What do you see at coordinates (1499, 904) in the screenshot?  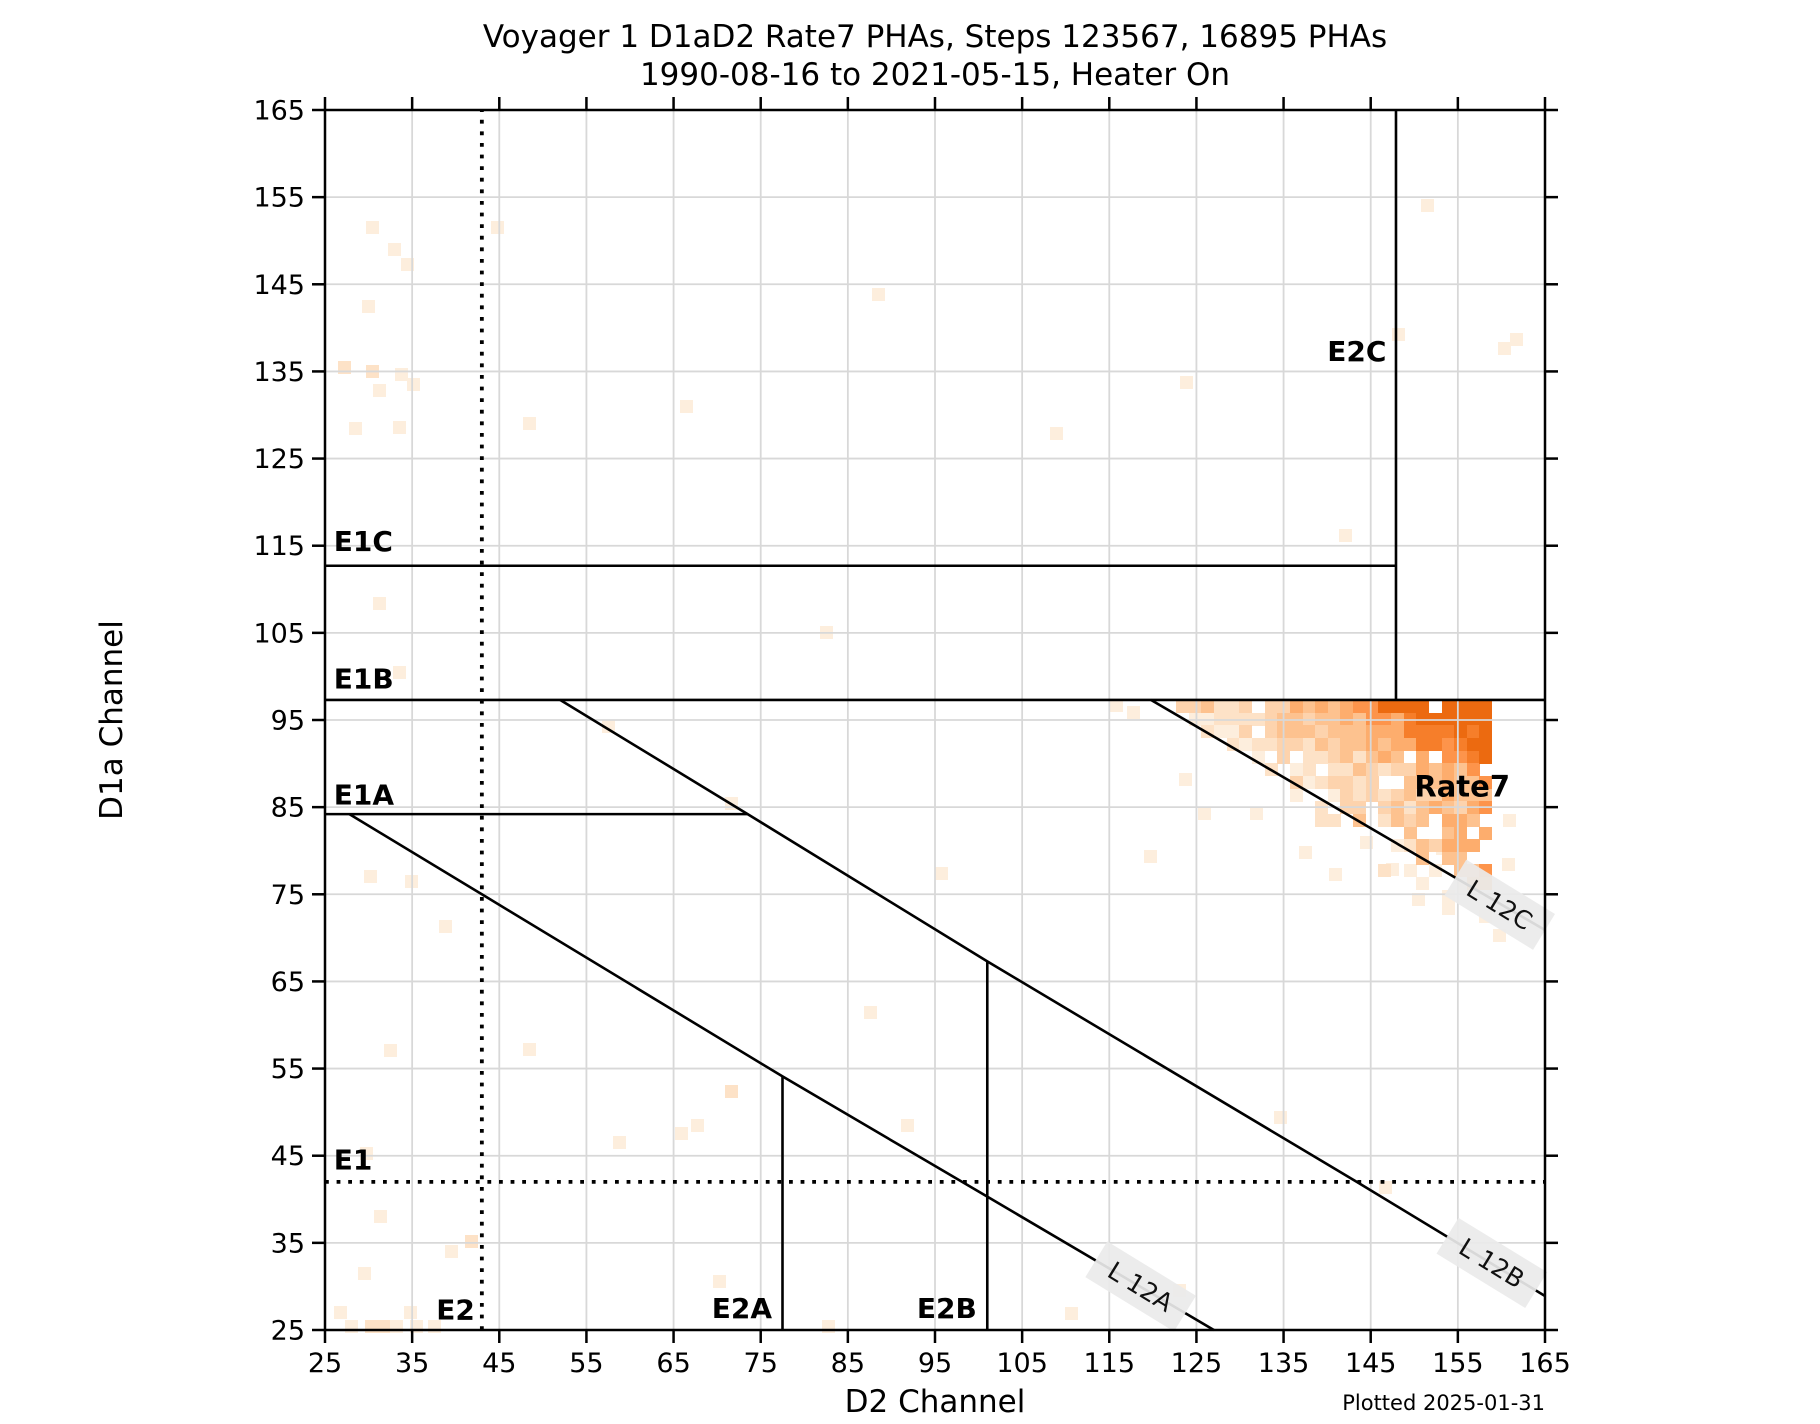 I see `line-label-box` at bounding box center [1499, 904].